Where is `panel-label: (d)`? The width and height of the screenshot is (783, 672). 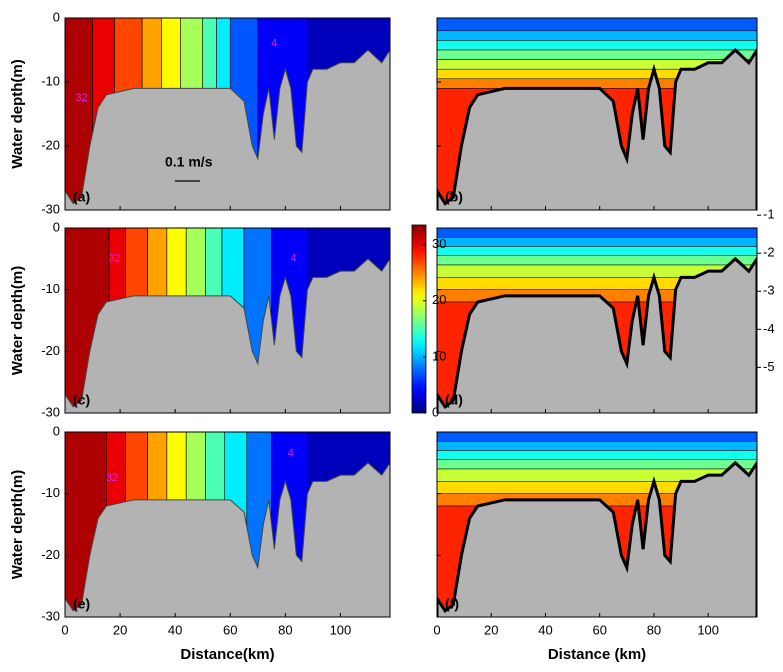
panel-label: (d) is located at coordinates (454, 400).